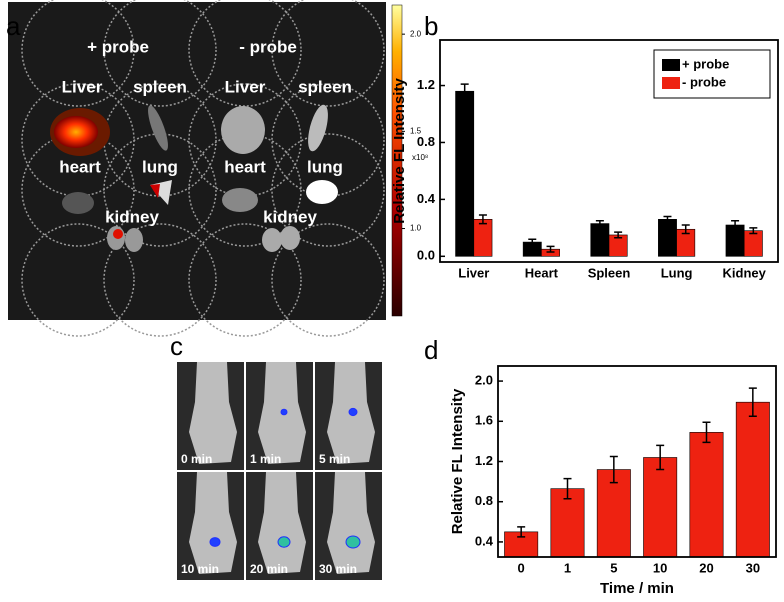  Describe the element at coordinates (280, 471) in the screenshot. I see `image-c: 0 min 1 min 5 min 10 min 20 min 30 min` at that location.